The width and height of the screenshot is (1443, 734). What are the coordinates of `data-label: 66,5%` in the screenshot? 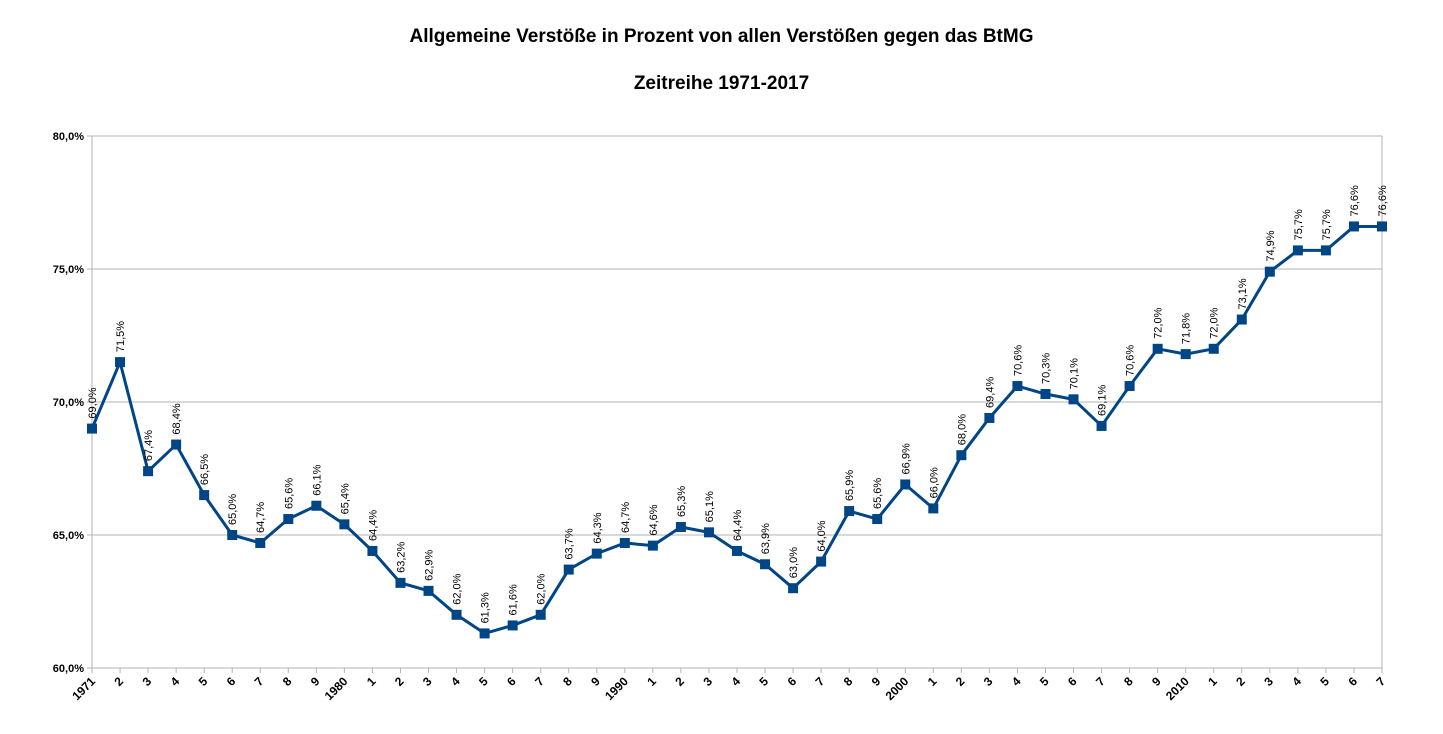 It's located at (205, 469).